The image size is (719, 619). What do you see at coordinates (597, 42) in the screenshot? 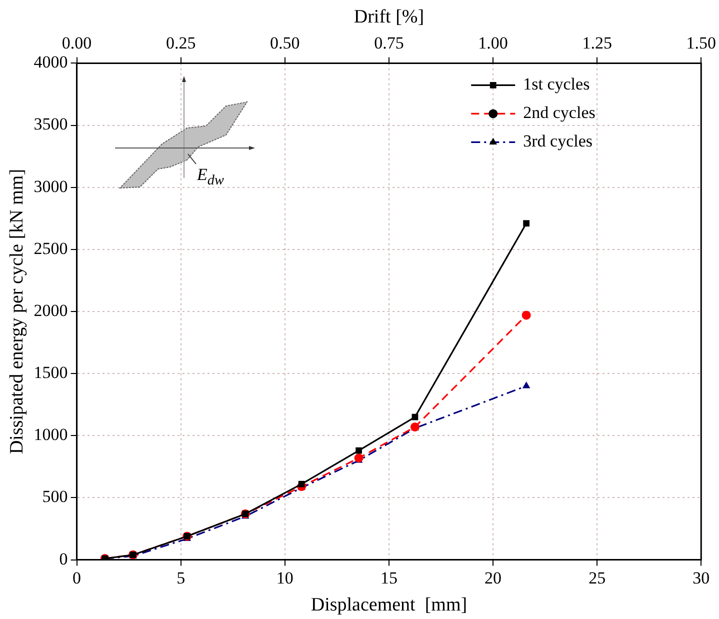
I see `x2-tick-label: 1.25` at bounding box center [597, 42].